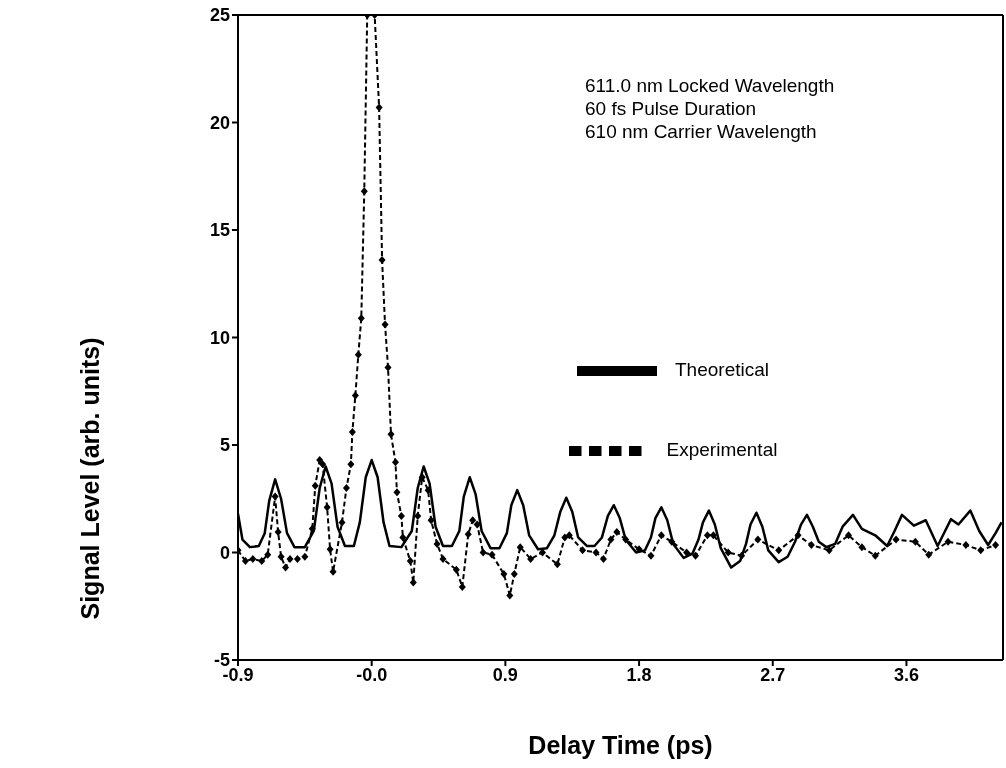 The height and width of the screenshot is (768, 1006). I want to click on y-tick-label: 25, so click(219, 15).